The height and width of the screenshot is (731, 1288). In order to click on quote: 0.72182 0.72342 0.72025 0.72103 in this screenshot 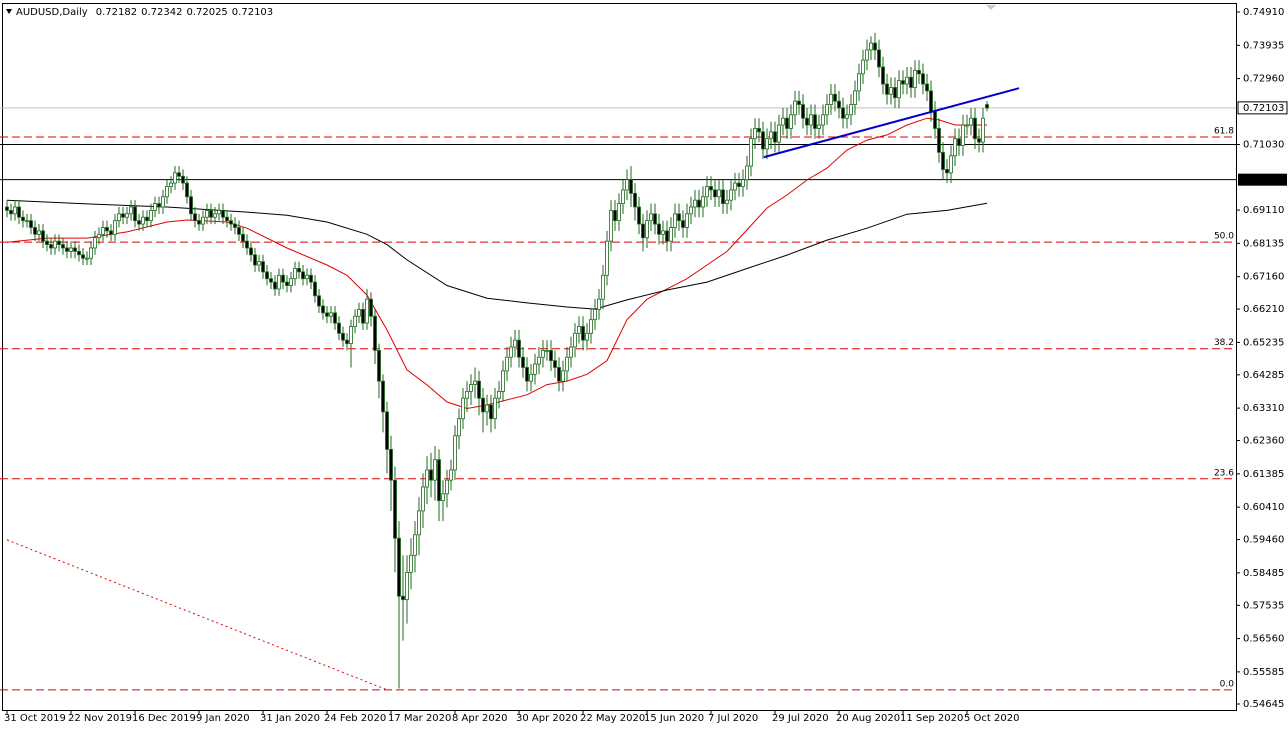, I will do `click(184, 12)`.